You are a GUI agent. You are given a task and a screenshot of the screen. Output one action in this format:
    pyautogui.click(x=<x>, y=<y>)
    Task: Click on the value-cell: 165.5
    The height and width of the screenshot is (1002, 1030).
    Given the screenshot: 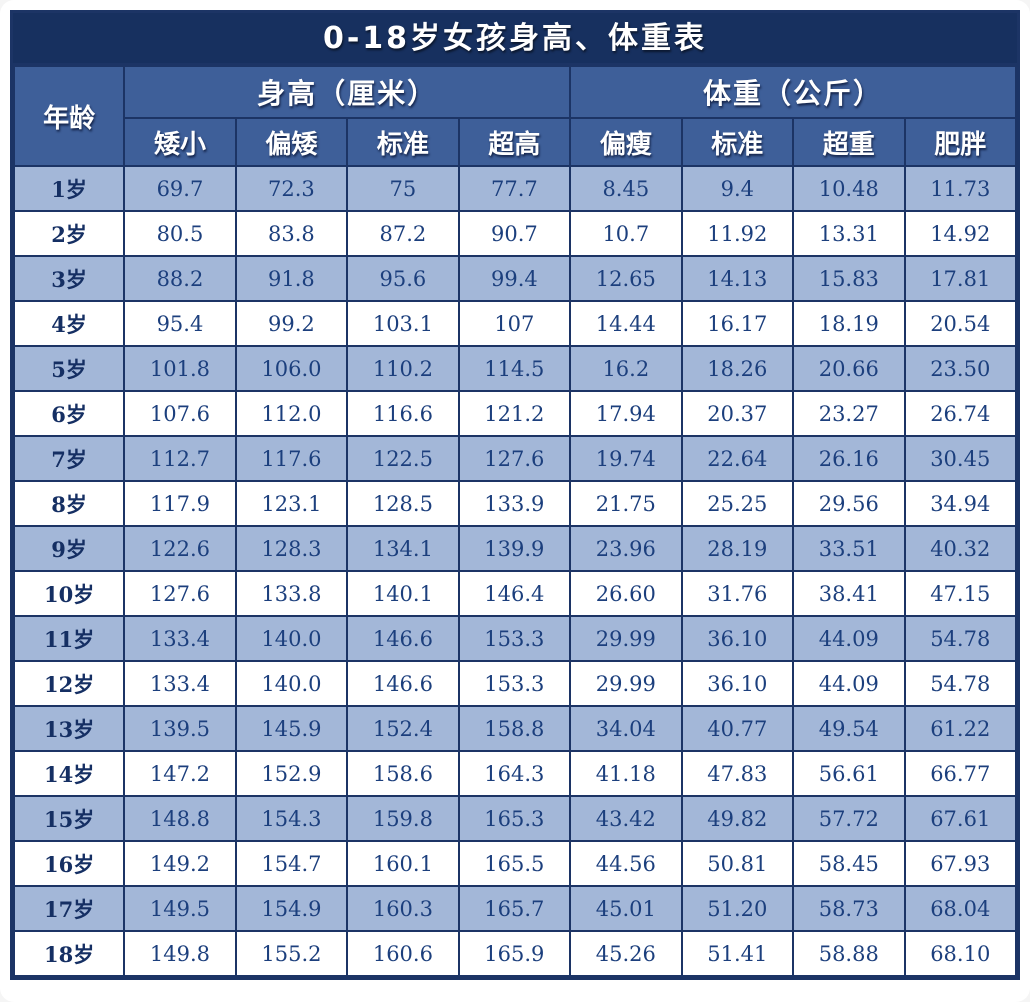 What is the action you would take?
    pyautogui.click(x=514, y=863)
    